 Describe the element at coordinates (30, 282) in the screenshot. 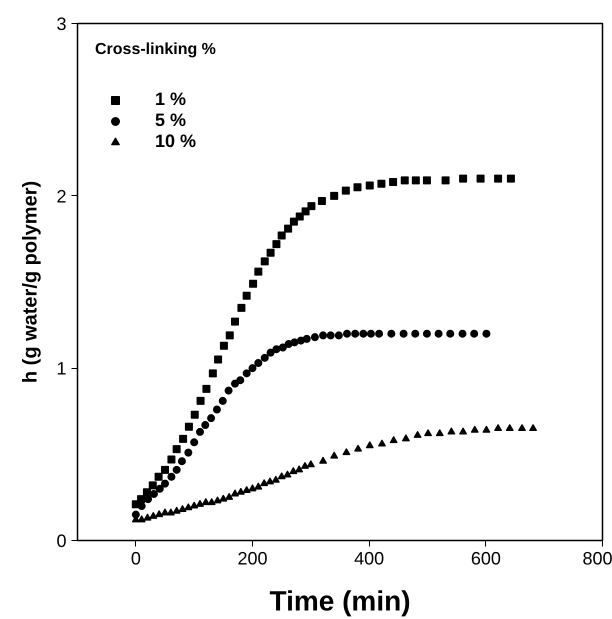

I see `y-axis-title: h (g water/g polymer)` at that location.